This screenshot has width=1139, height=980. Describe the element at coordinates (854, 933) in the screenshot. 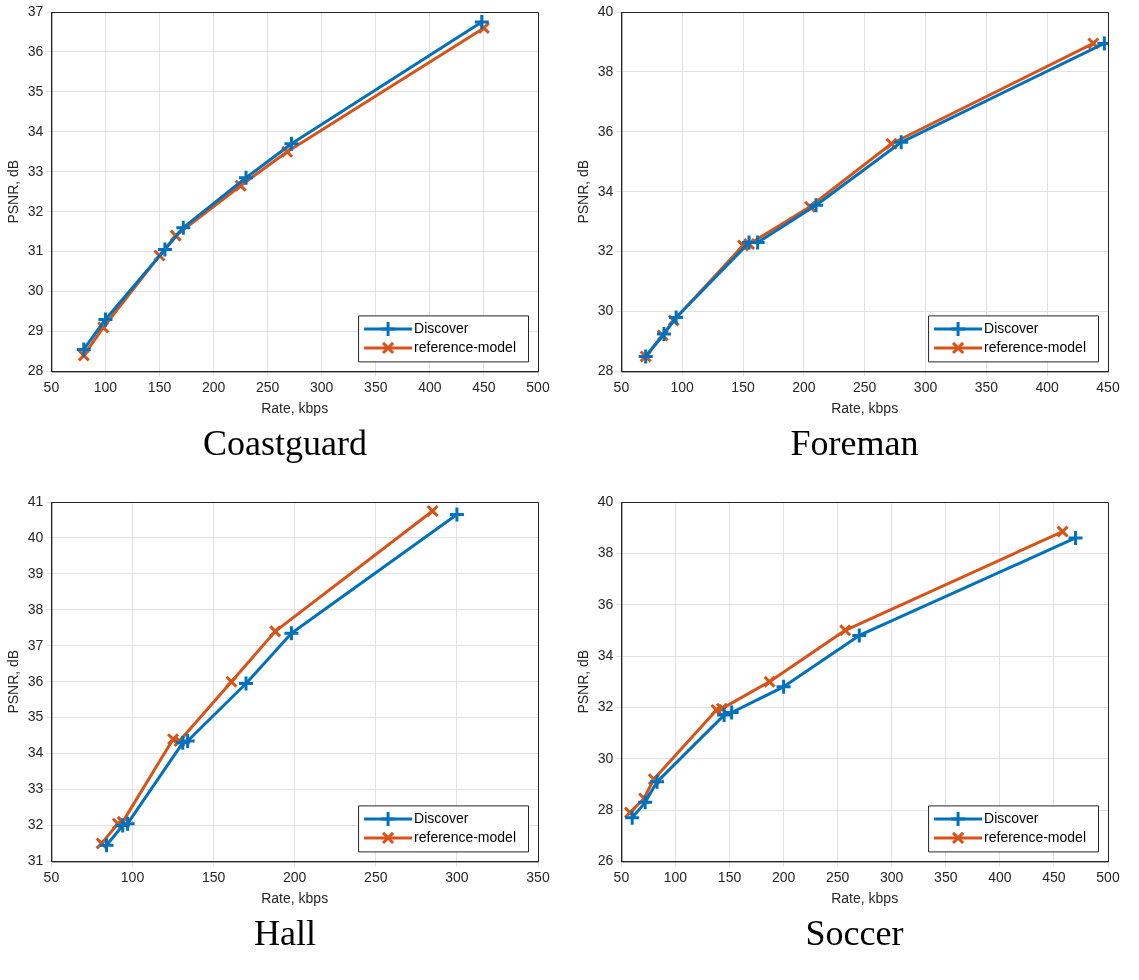

I see `text: Soccer` at that location.